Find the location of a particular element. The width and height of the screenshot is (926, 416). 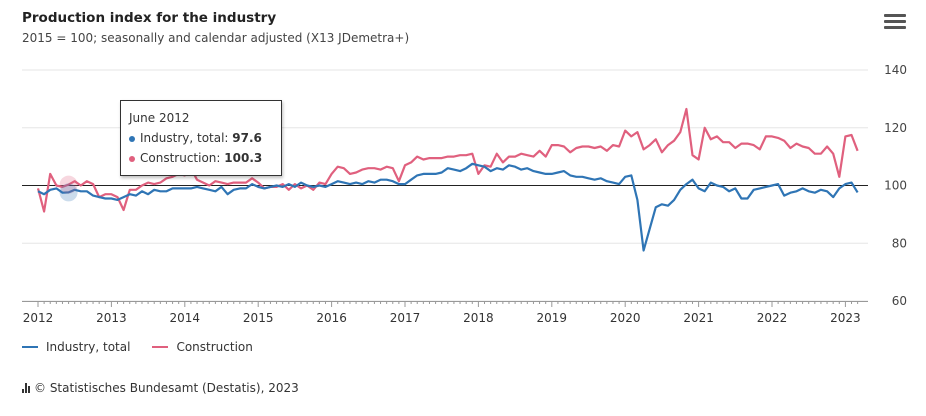

tooltip-date: June 2012 is located at coordinates (159, 118).